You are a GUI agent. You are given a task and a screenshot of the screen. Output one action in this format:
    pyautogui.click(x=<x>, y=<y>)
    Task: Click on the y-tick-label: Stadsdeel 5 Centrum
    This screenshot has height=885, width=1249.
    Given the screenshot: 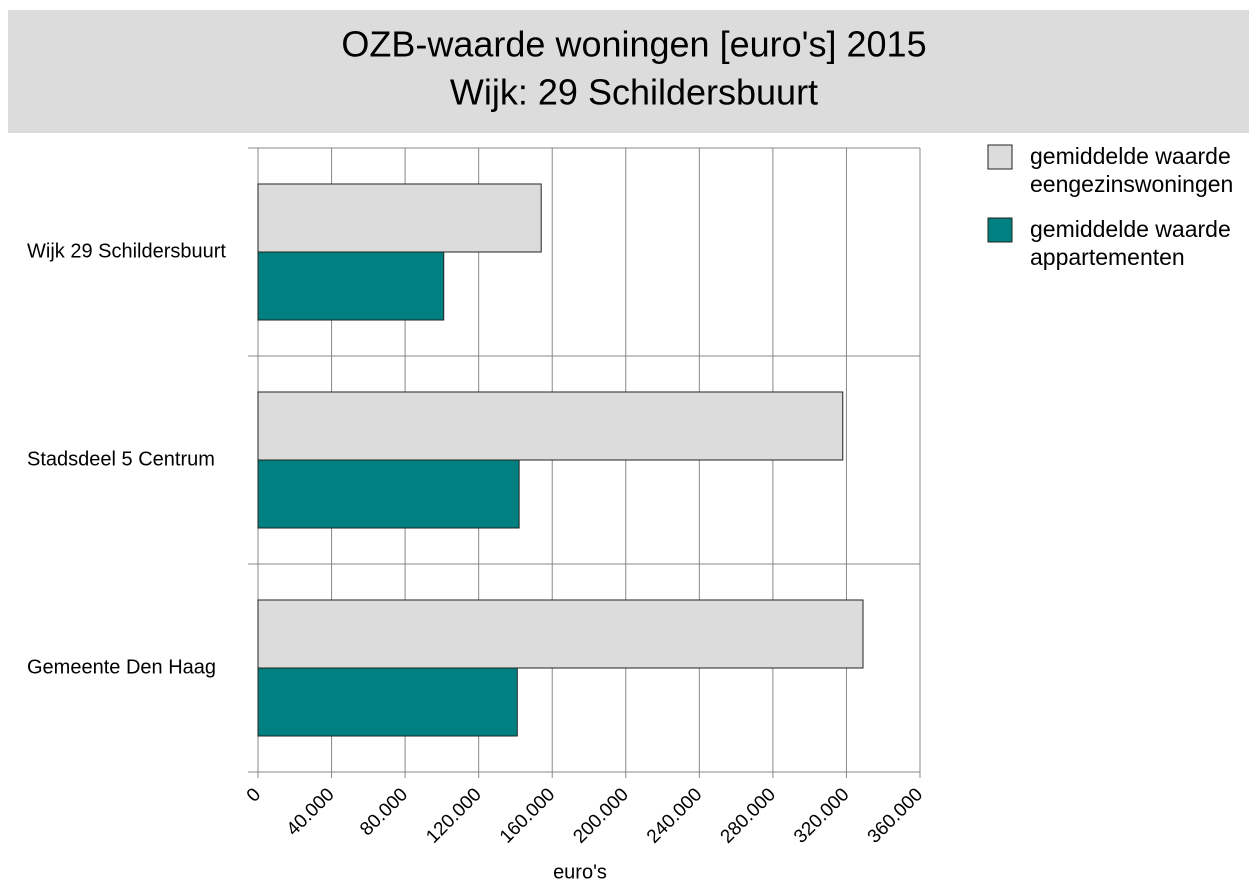 What is the action you would take?
    pyautogui.click(x=121, y=459)
    